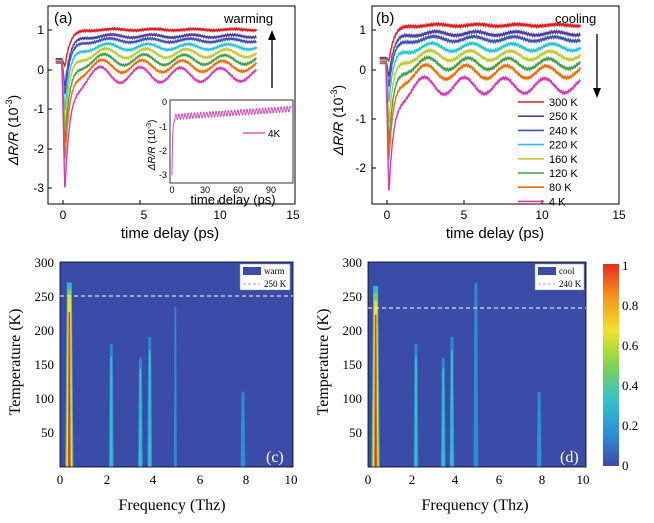 This screenshot has height=523, width=654. I want to click on panel-c-ylabel: Temperature (K), so click(15, 362).